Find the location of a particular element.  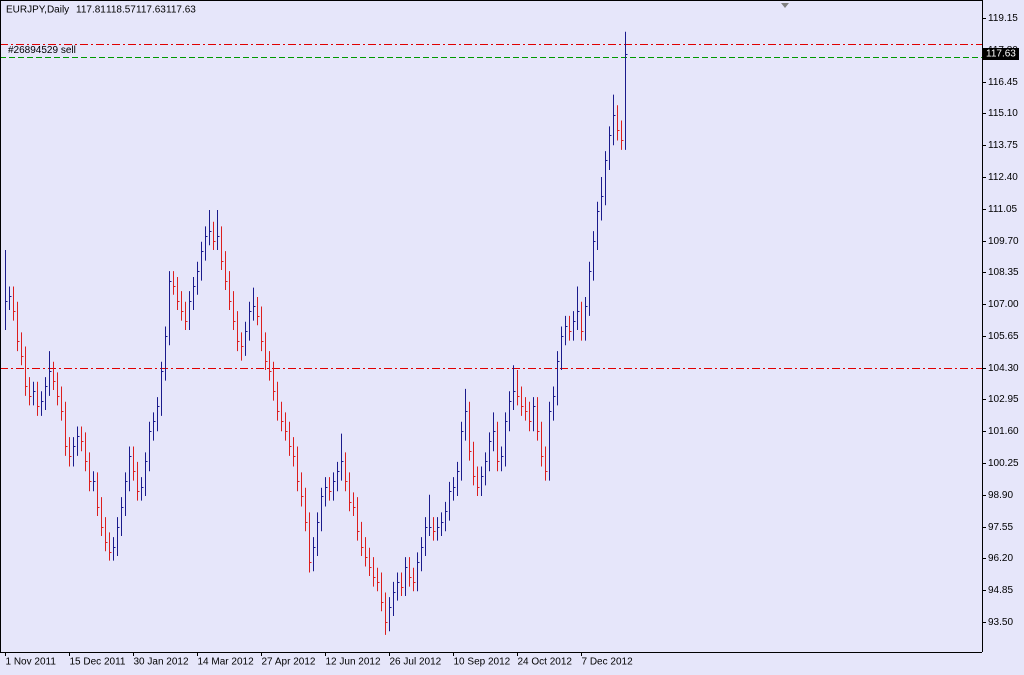

y-tick-label: 101.60 is located at coordinates (1003, 431).